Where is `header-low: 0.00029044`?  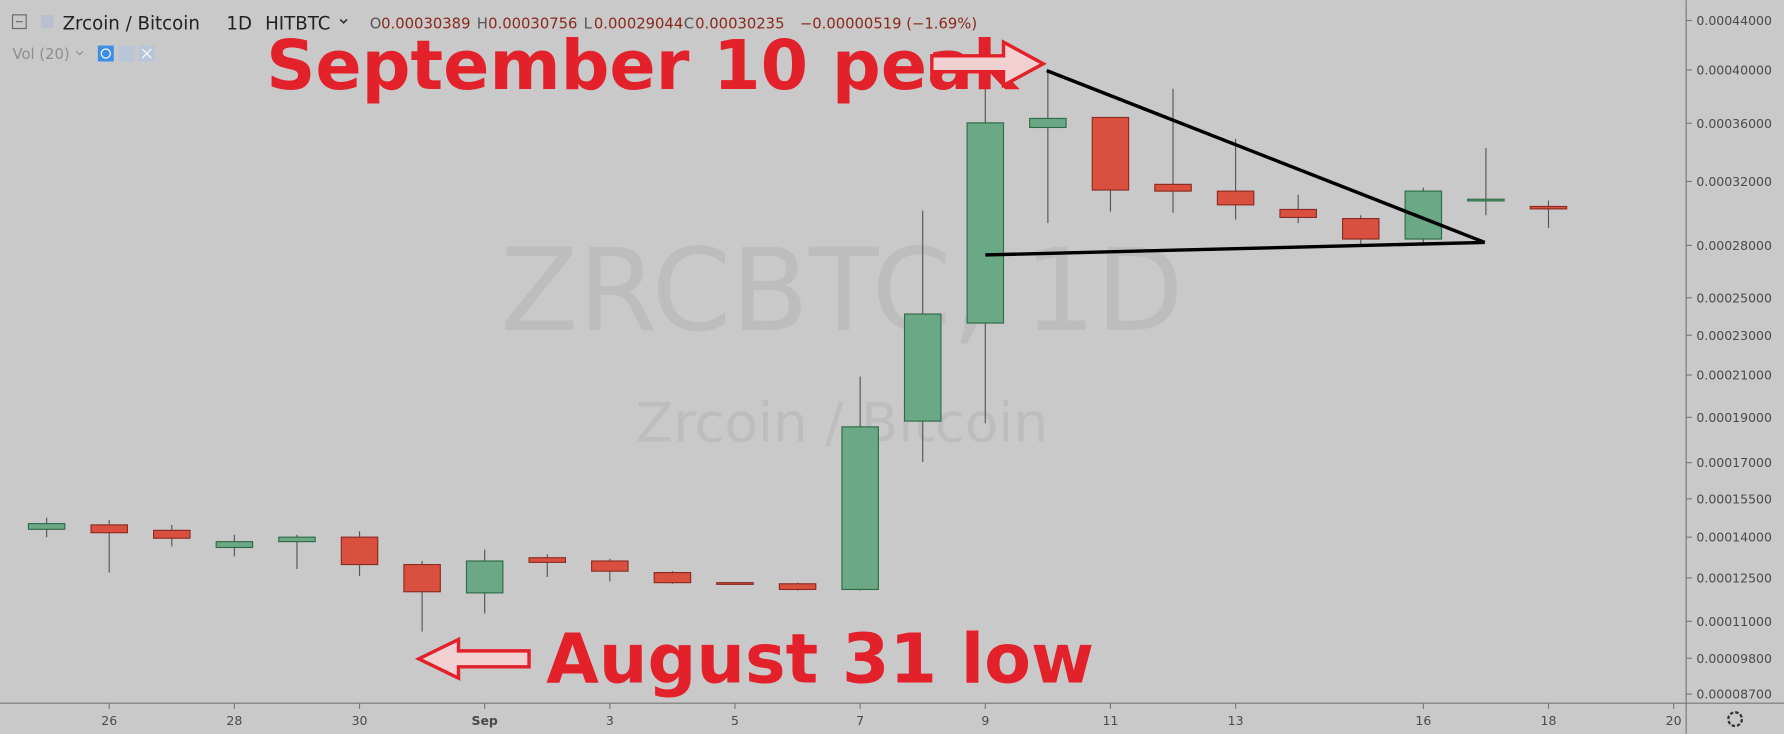
header-low: 0.00029044 is located at coordinates (638, 24).